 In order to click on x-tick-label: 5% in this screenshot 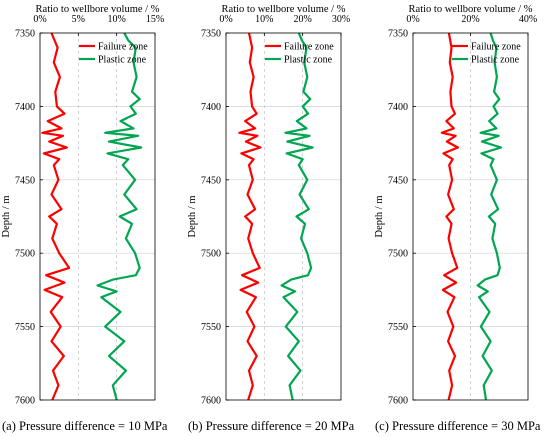, I will do `click(78, 19)`.